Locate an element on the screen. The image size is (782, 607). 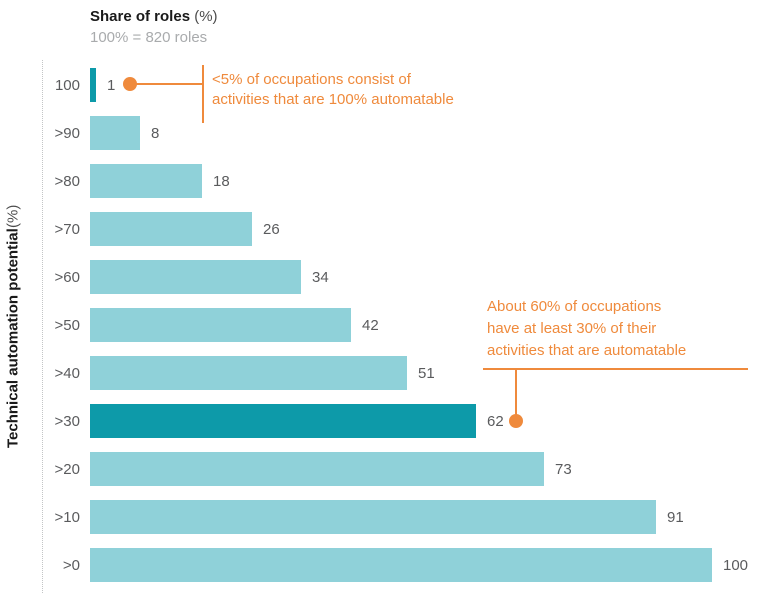
category-label: >10 is located at coordinates (67, 517).